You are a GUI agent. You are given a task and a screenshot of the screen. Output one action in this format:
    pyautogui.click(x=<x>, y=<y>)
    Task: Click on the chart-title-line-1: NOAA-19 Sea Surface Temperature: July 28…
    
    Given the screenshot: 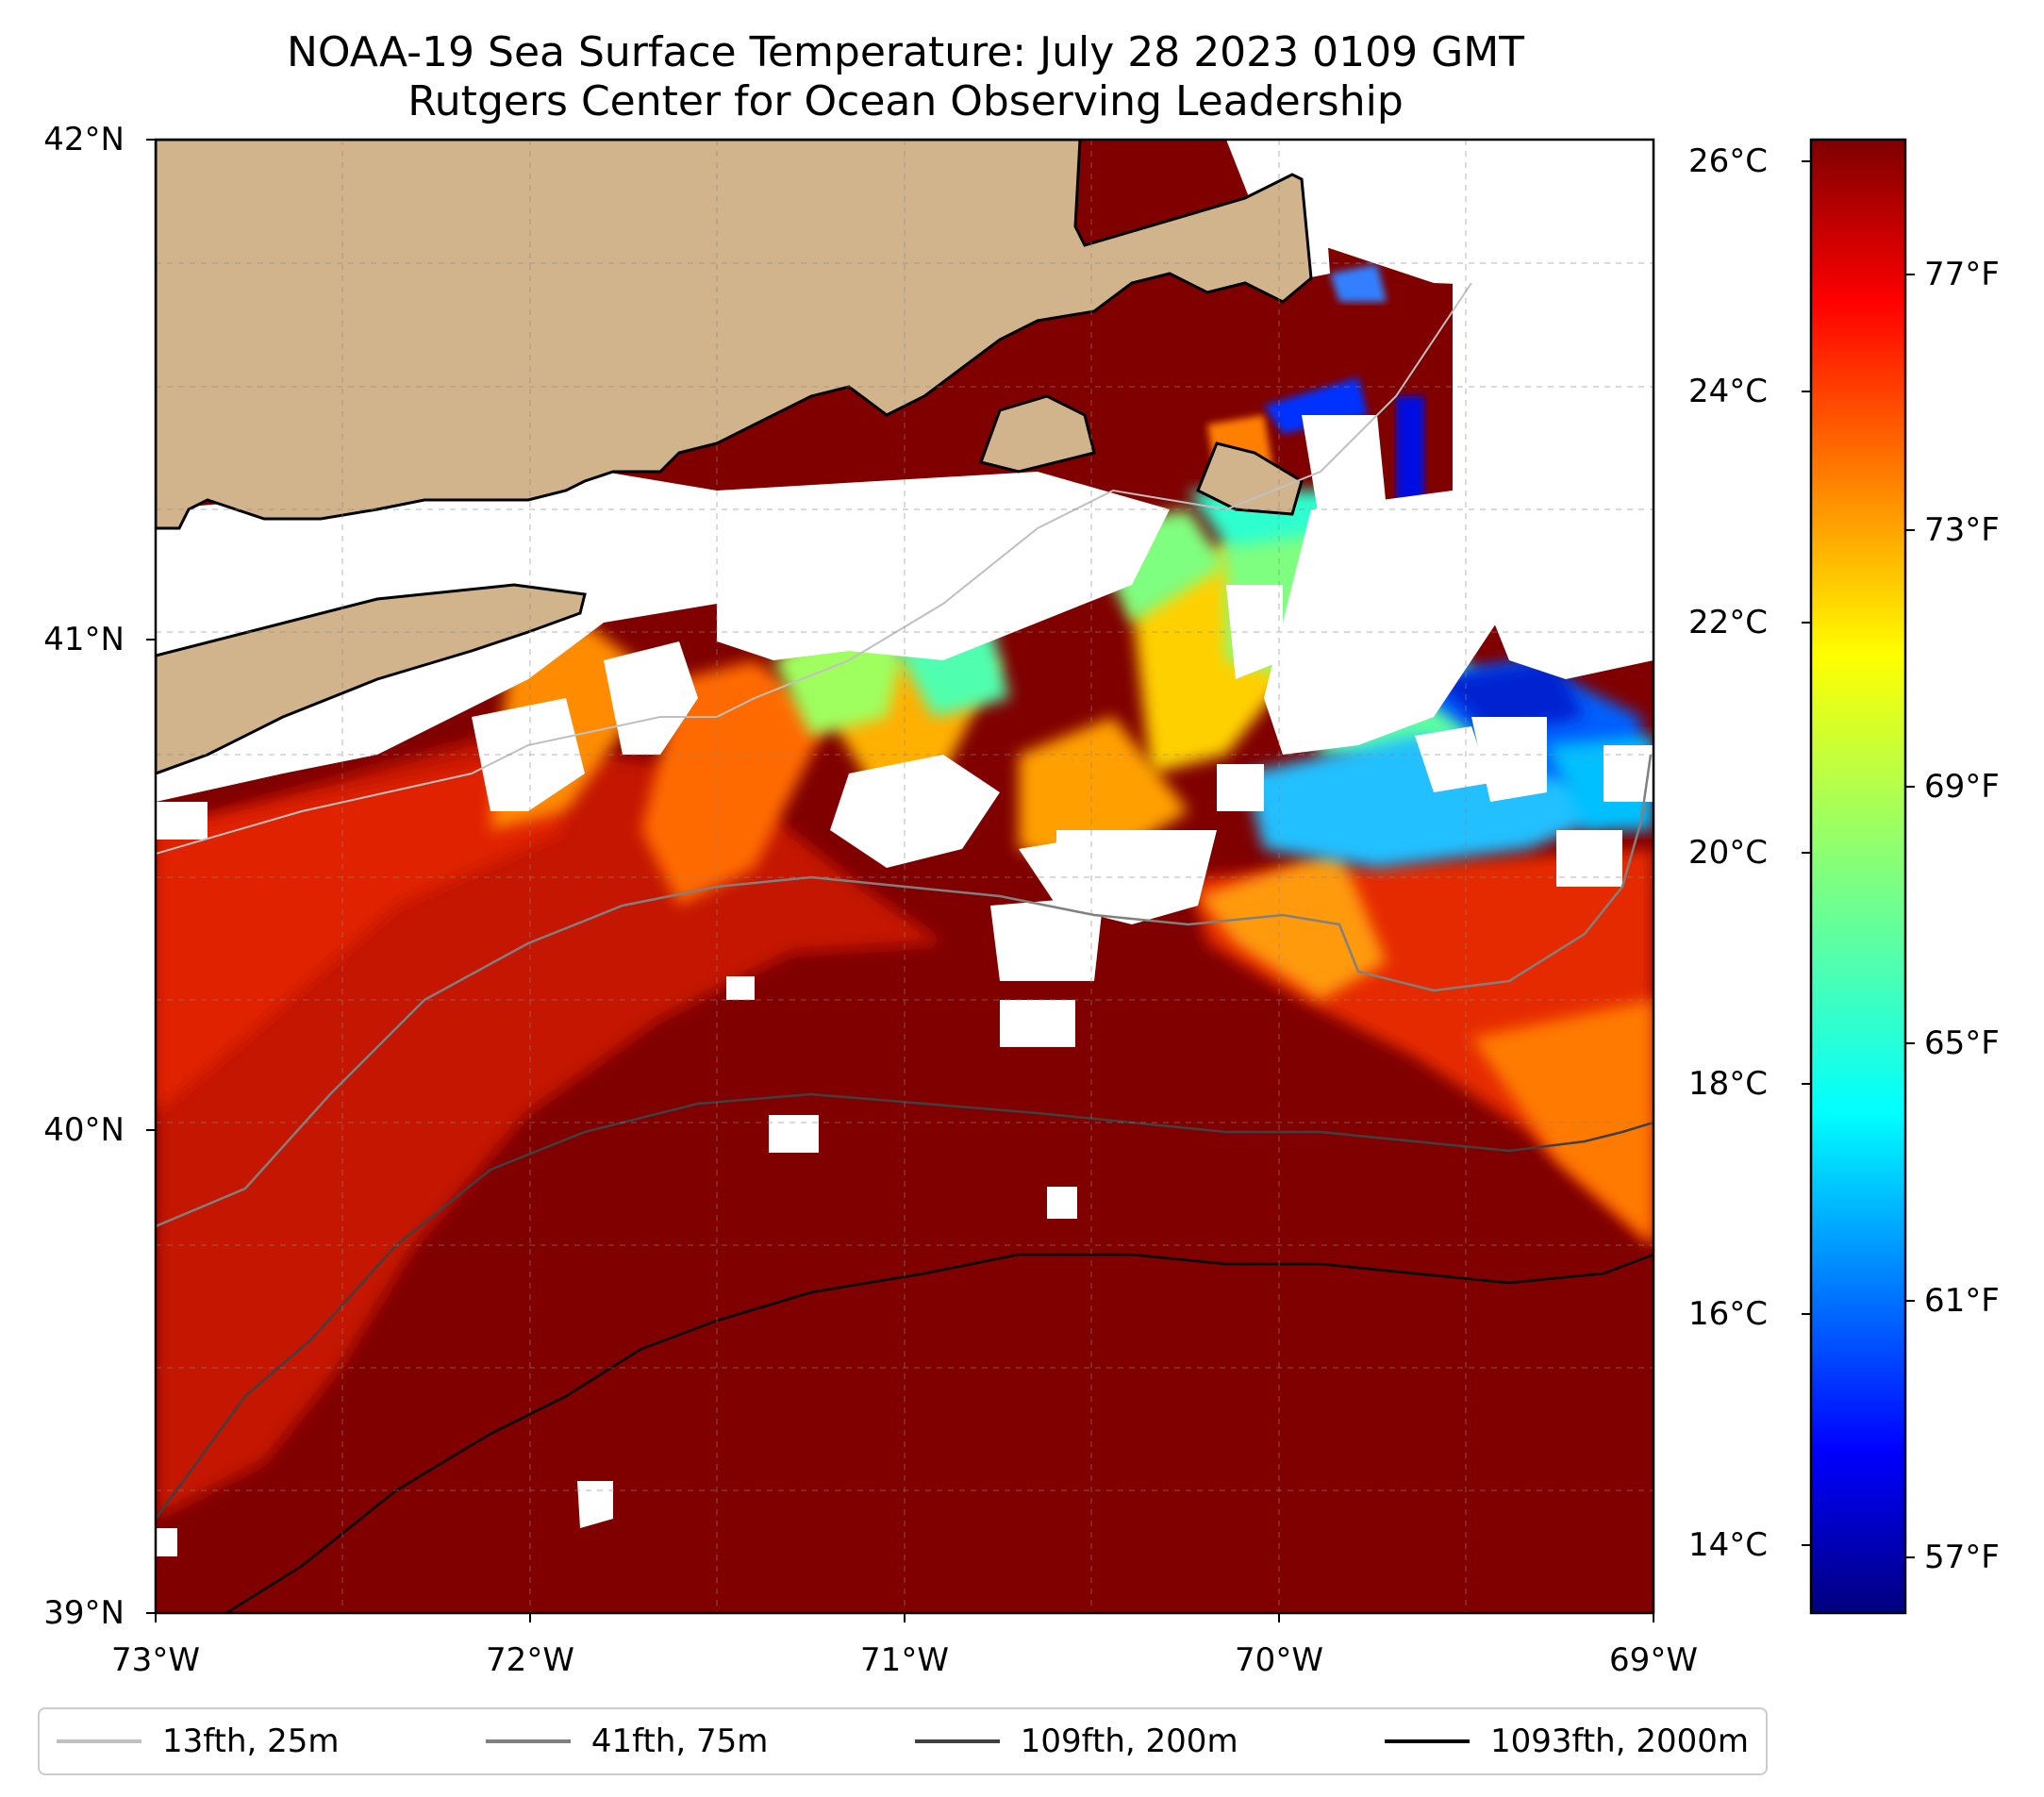 What is the action you would take?
    pyautogui.click(x=905, y=52)
    